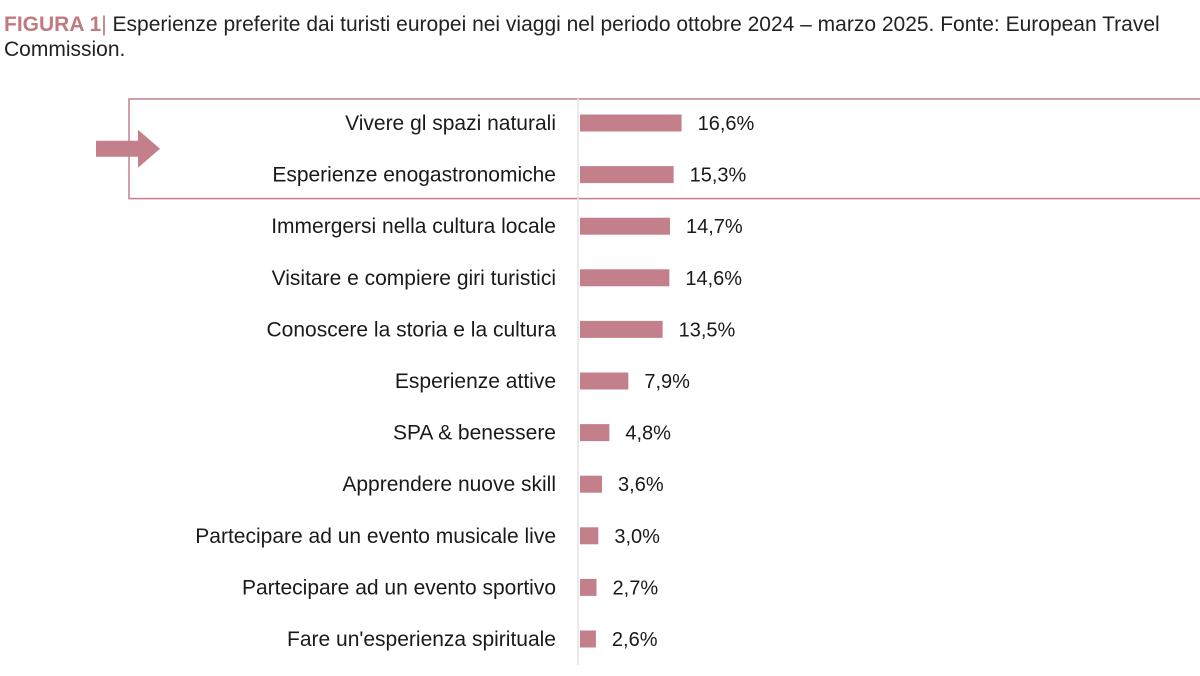  I want to click on data-label: 16,6%, so click(726, 124).